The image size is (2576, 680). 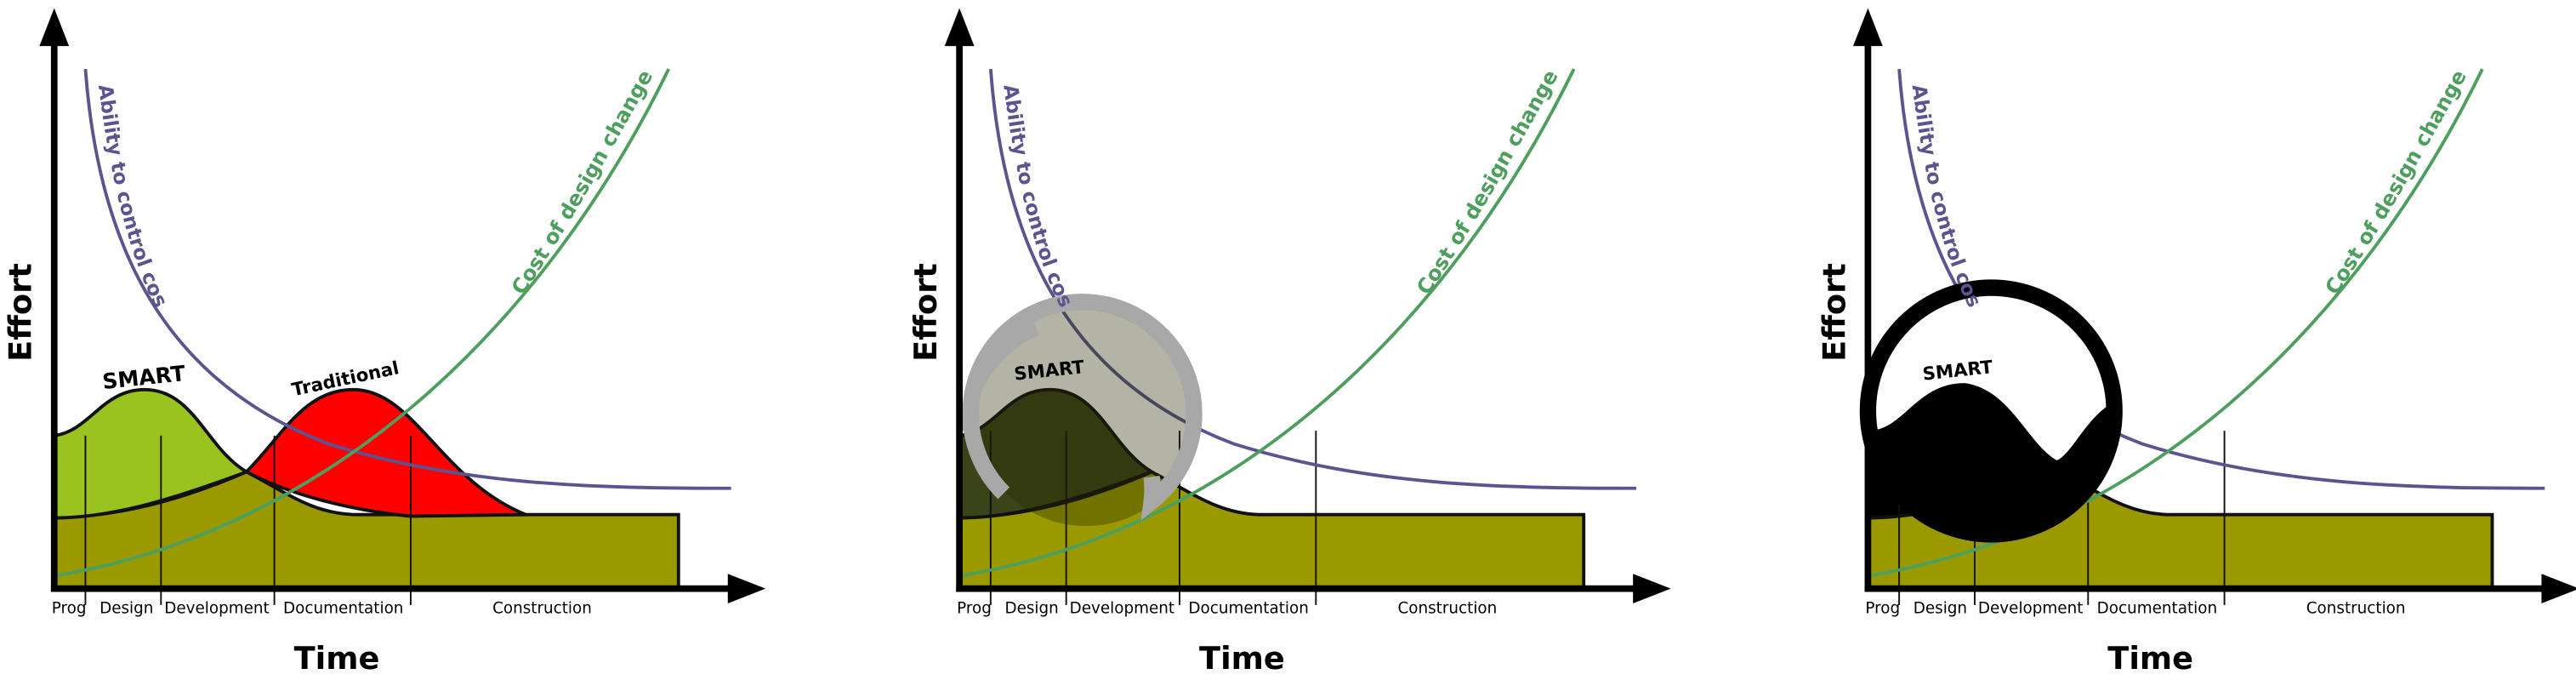 What do you see at coordinates (999, 377) in the screenshot?
I see `focus-ring-inner` at bounding box center [999, 377].